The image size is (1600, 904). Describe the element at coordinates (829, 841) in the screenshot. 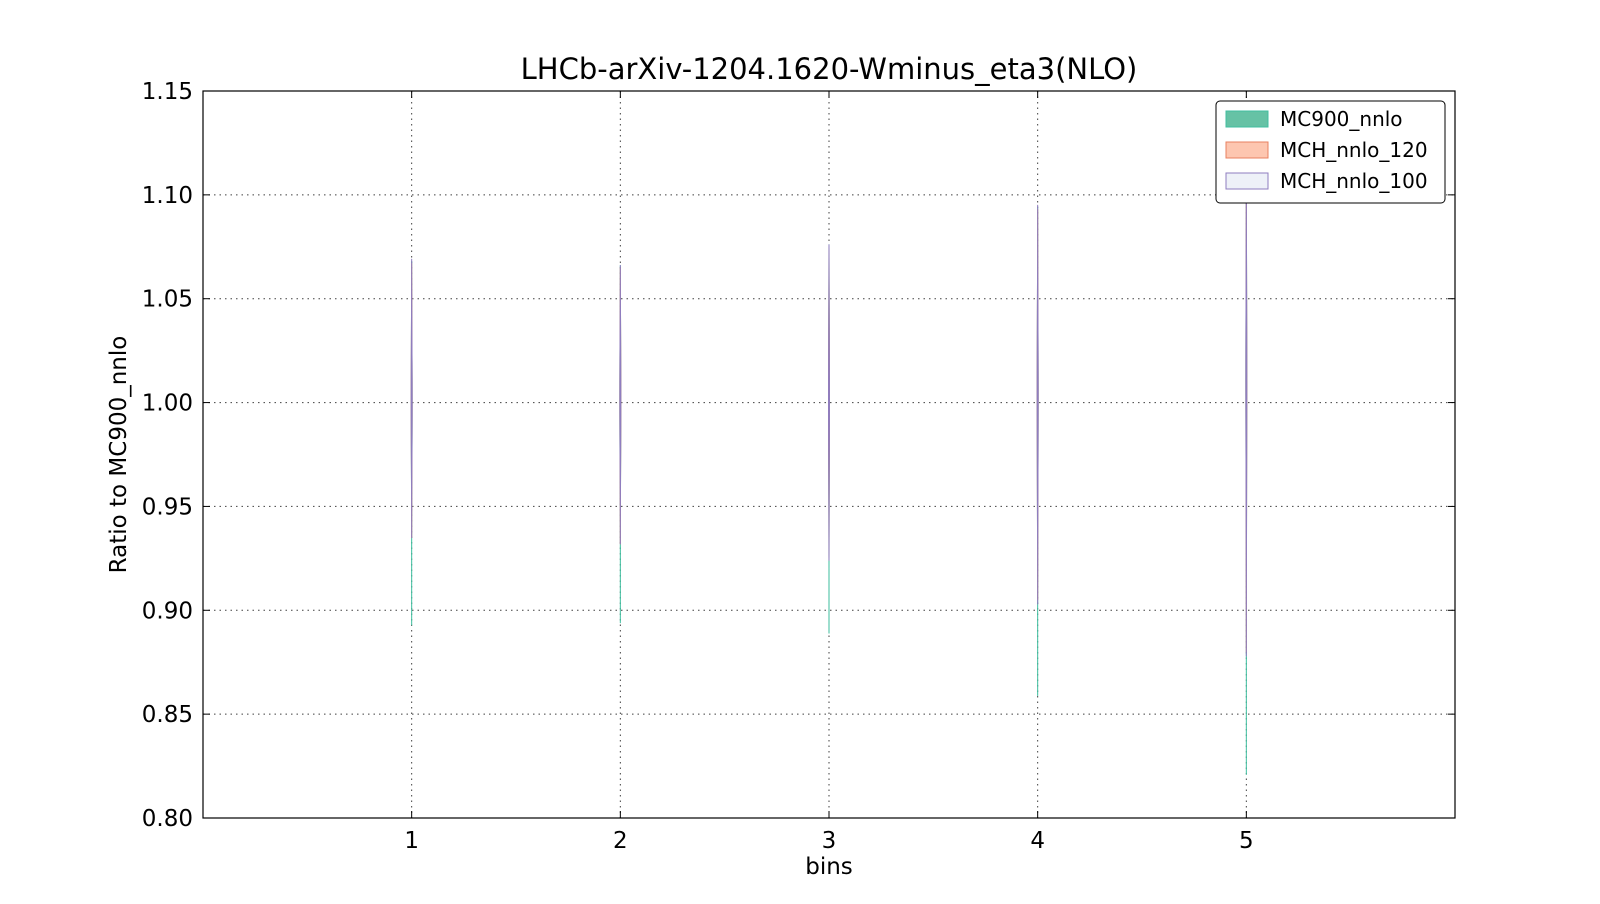

I see `x-tick-label: 3` at that location.